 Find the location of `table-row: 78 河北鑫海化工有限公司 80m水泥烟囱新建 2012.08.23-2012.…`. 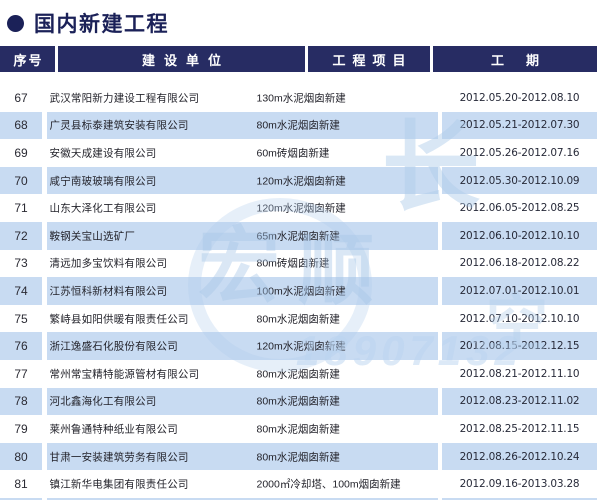

table-row: 78 河北鑫海化工有限公司 80m水泥烟囱新建 2012.08.23-2012.… is located at coordinates (298, 401).